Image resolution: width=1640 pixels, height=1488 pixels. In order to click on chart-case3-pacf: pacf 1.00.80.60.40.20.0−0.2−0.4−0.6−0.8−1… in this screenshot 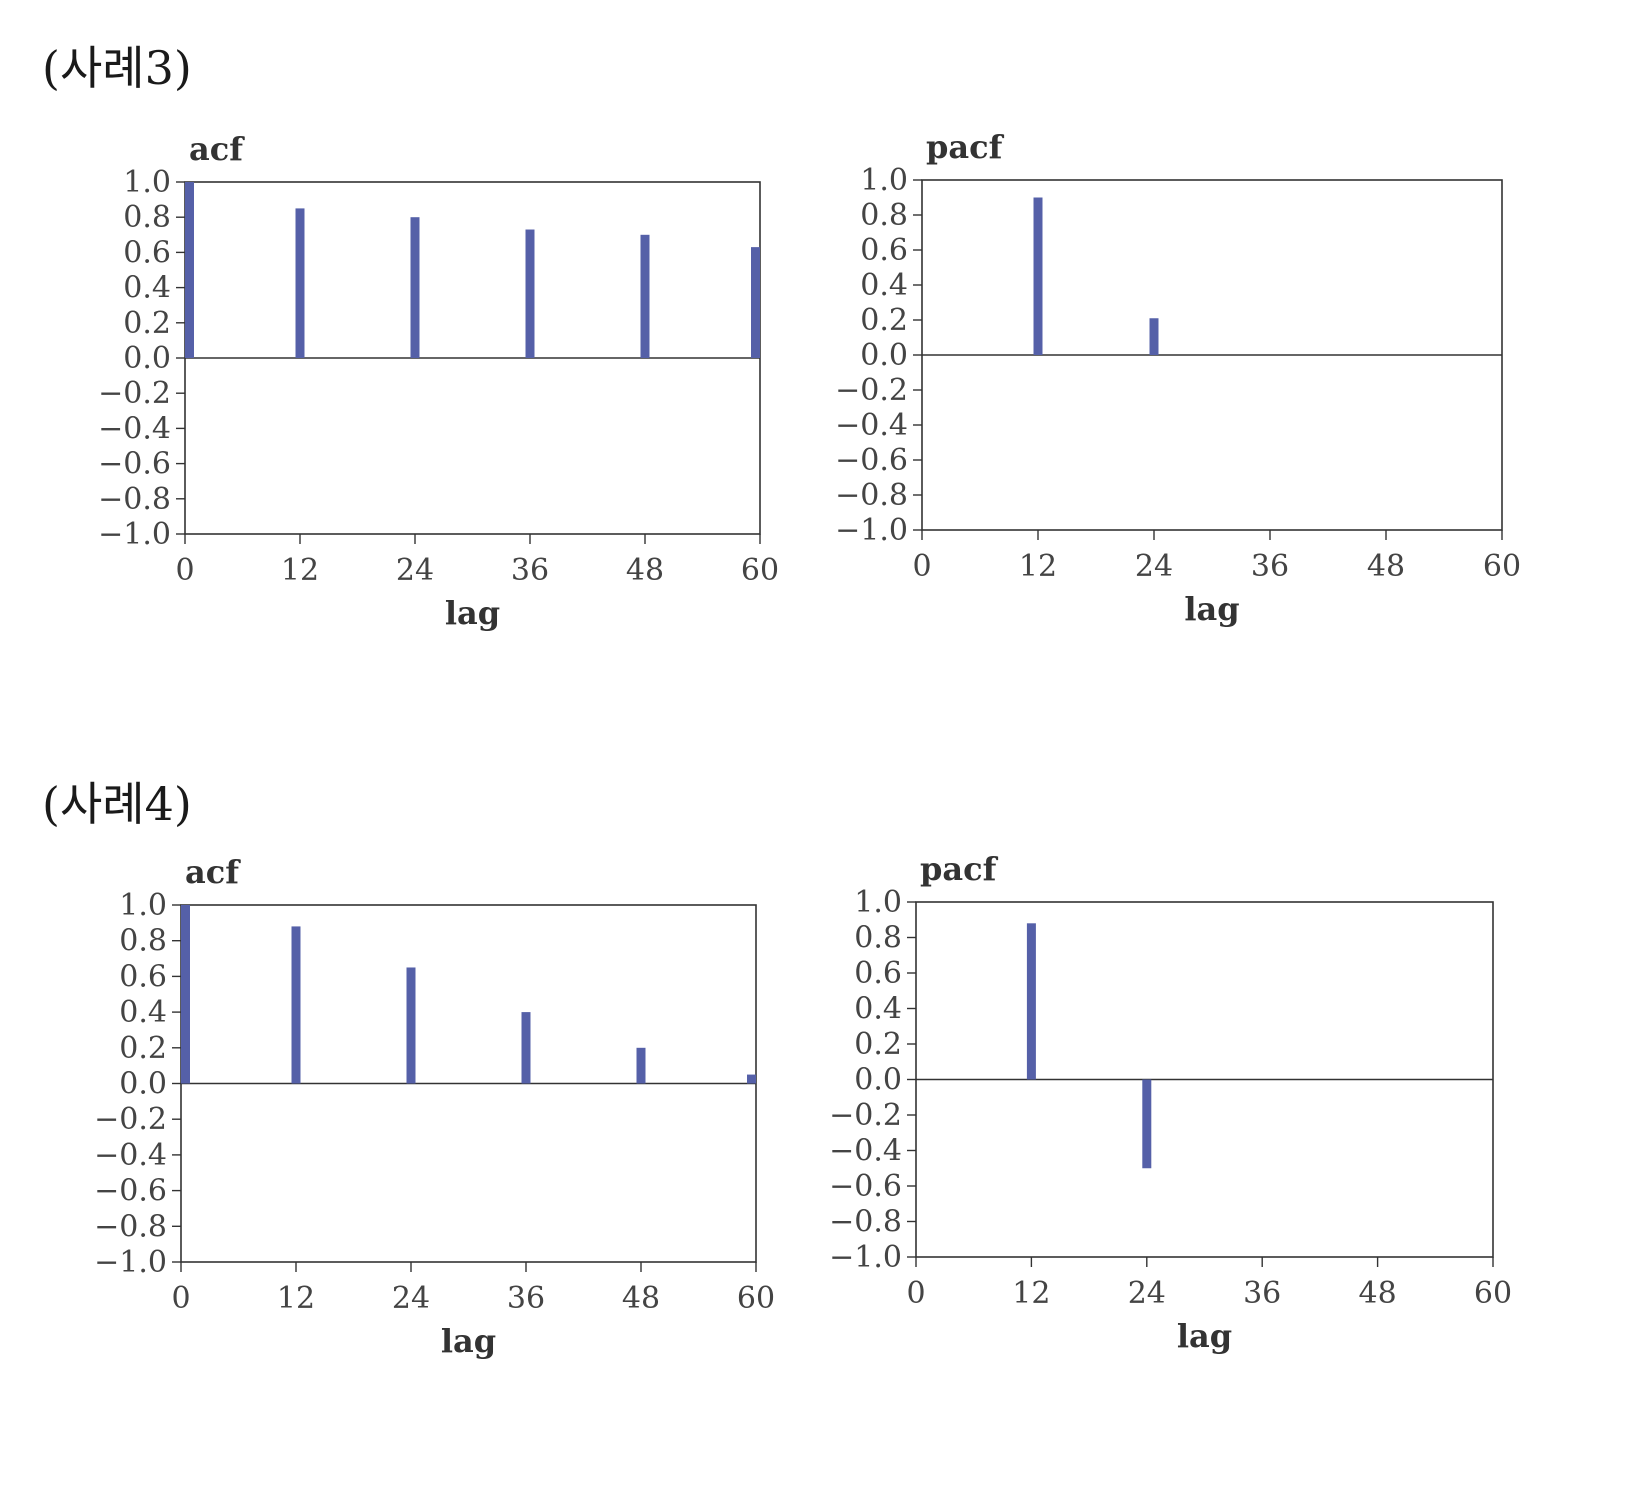, I will do `click(1178, 378)`.